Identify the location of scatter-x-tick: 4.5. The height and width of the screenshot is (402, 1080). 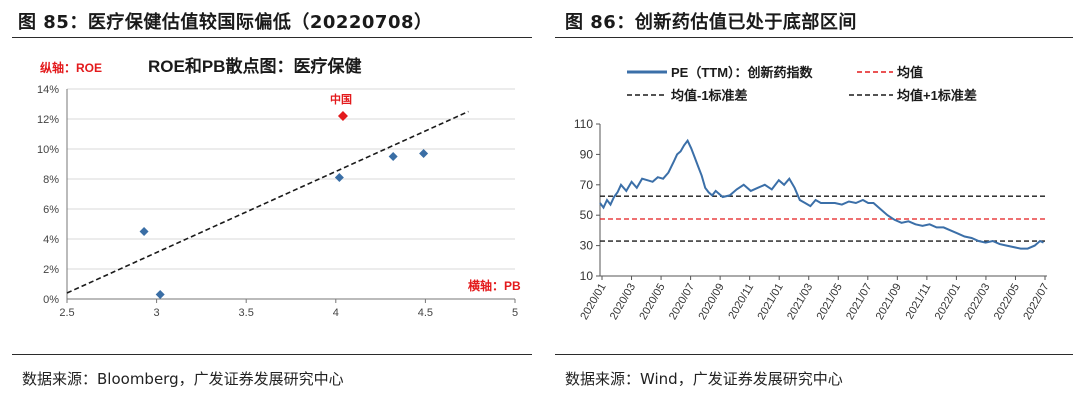
(425, 313).